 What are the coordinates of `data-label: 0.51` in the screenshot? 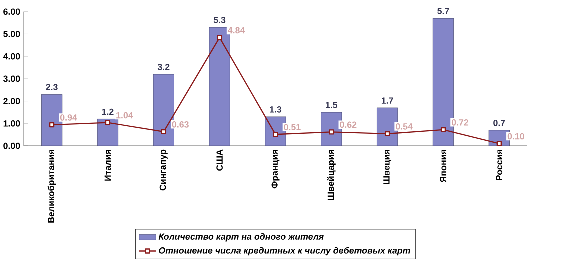 It's located at (292, 127).